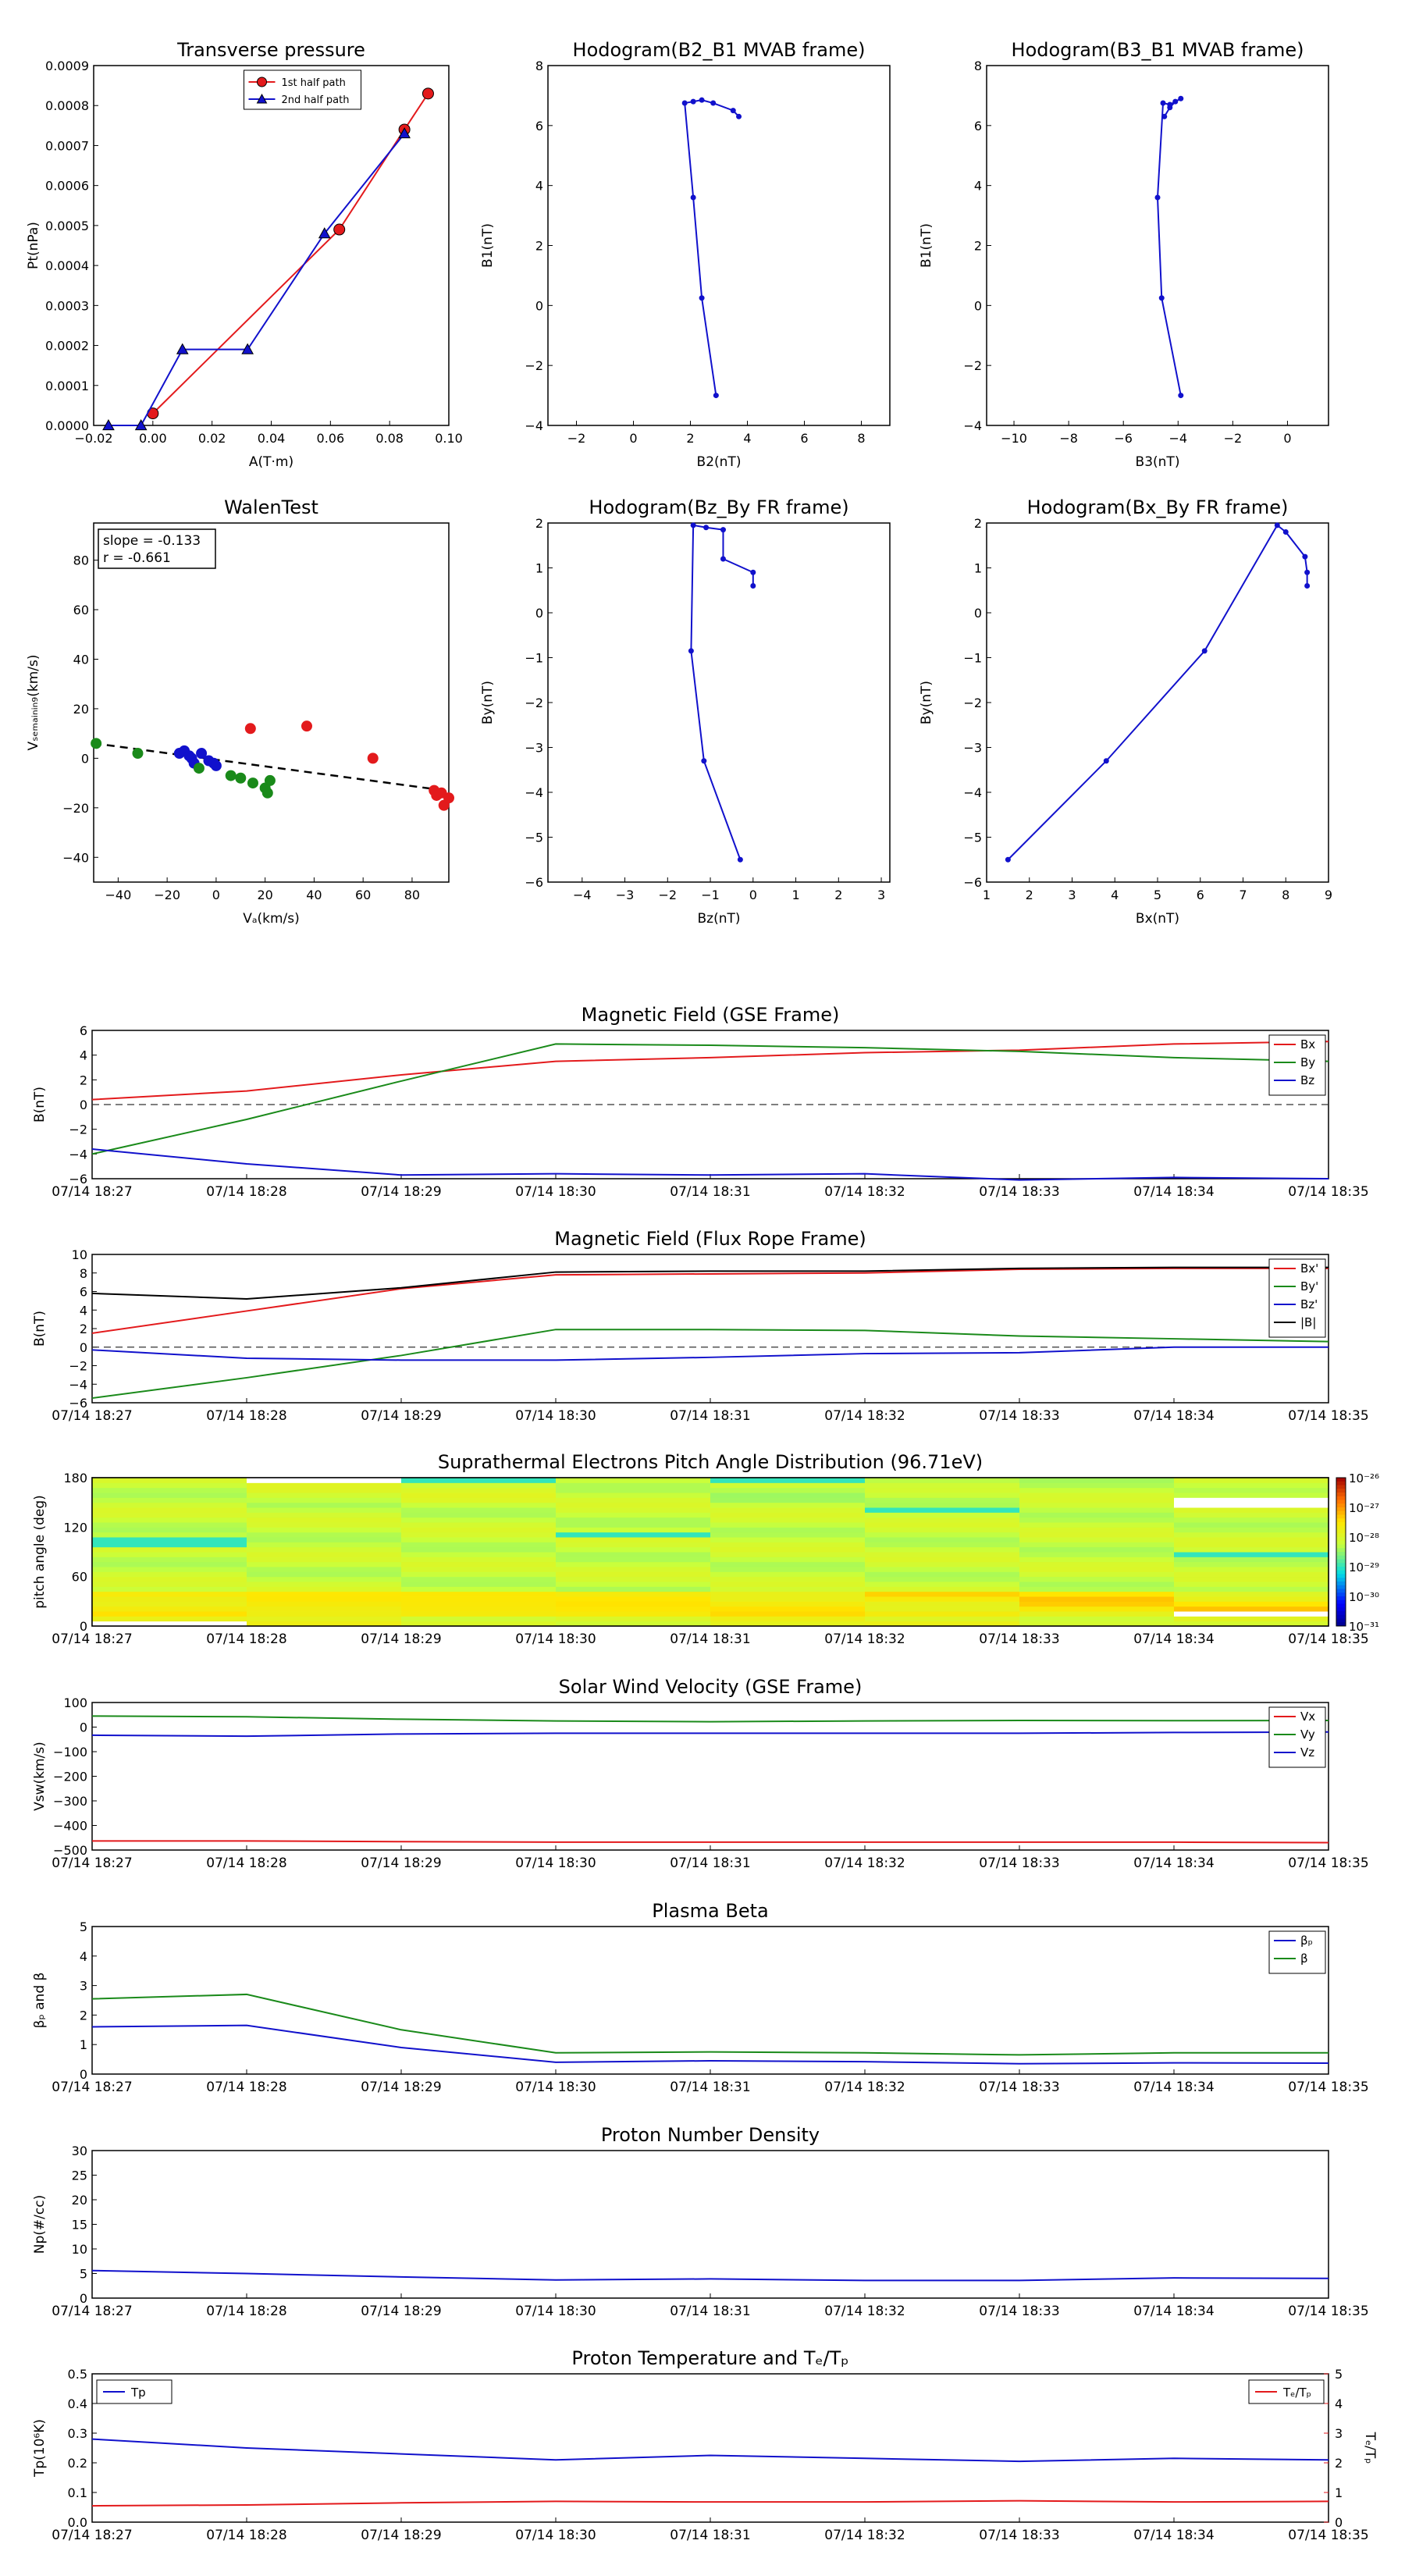 This screenshot has height=2576, width=1405. Describe the element at coordinates (1014, 439) in the screenshot. I see `x-tick-label: −10` at that location.